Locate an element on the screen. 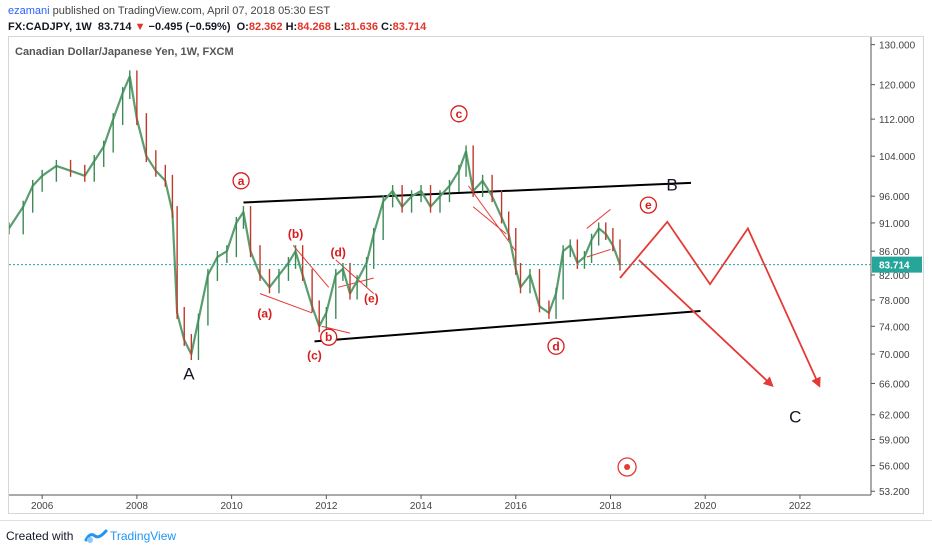 The height and width of the screenshot is (551, 932). wave-label-major-B: B is located at coordinates (671, 184).